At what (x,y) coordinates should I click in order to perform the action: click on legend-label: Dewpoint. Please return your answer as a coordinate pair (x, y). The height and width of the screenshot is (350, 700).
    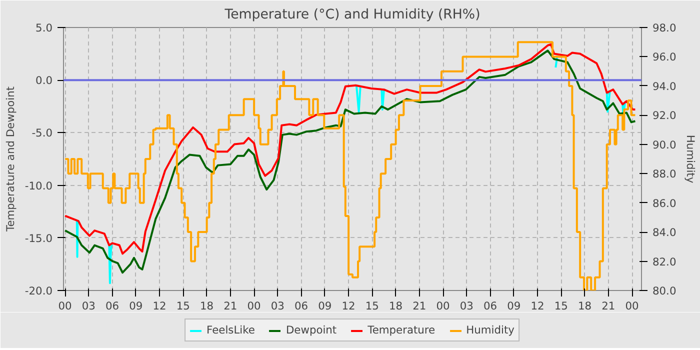
    Looking at the image, I should click on (311, 330).